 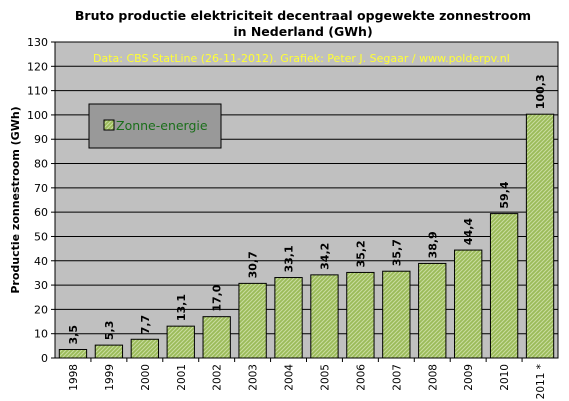 I want to click on x-tick-label: 2008, so click(x=433, y=377).